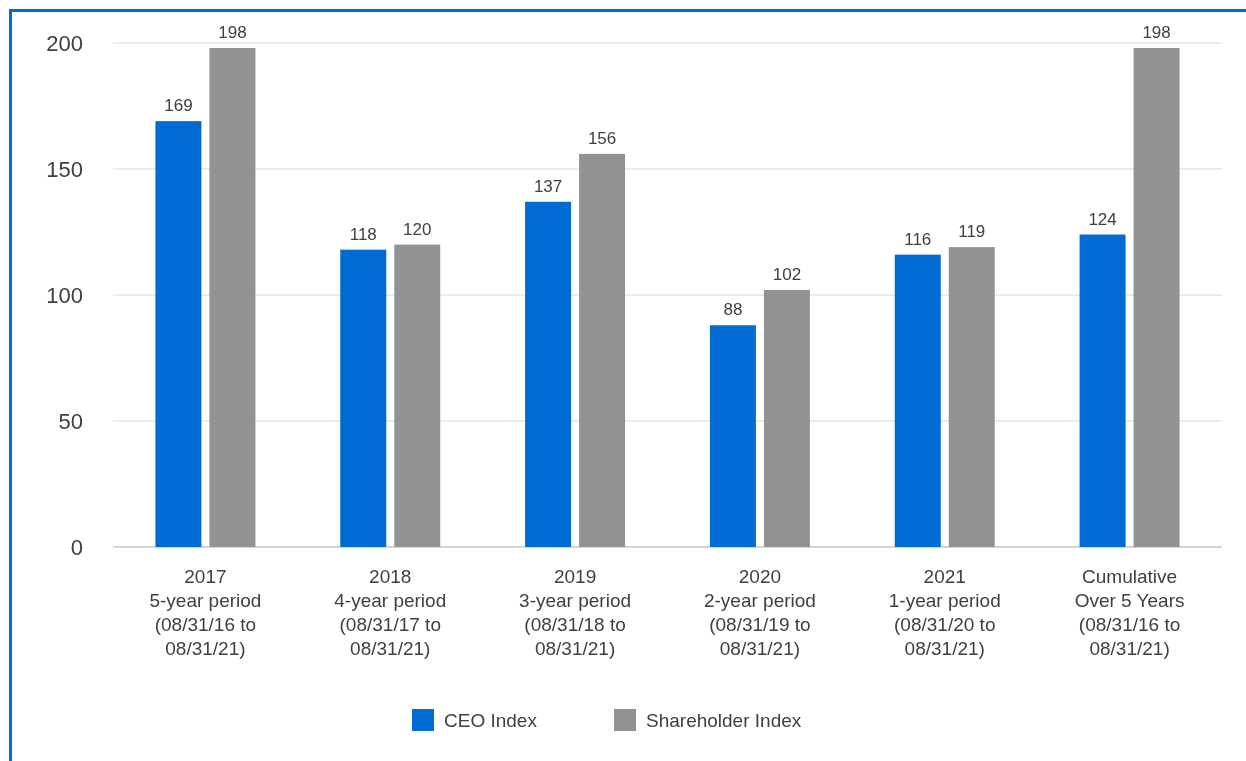  I want to click on x-tick-label: Cumulative Over 5 Years (08/31/16 to 08/31/21), so click(1129, 612).